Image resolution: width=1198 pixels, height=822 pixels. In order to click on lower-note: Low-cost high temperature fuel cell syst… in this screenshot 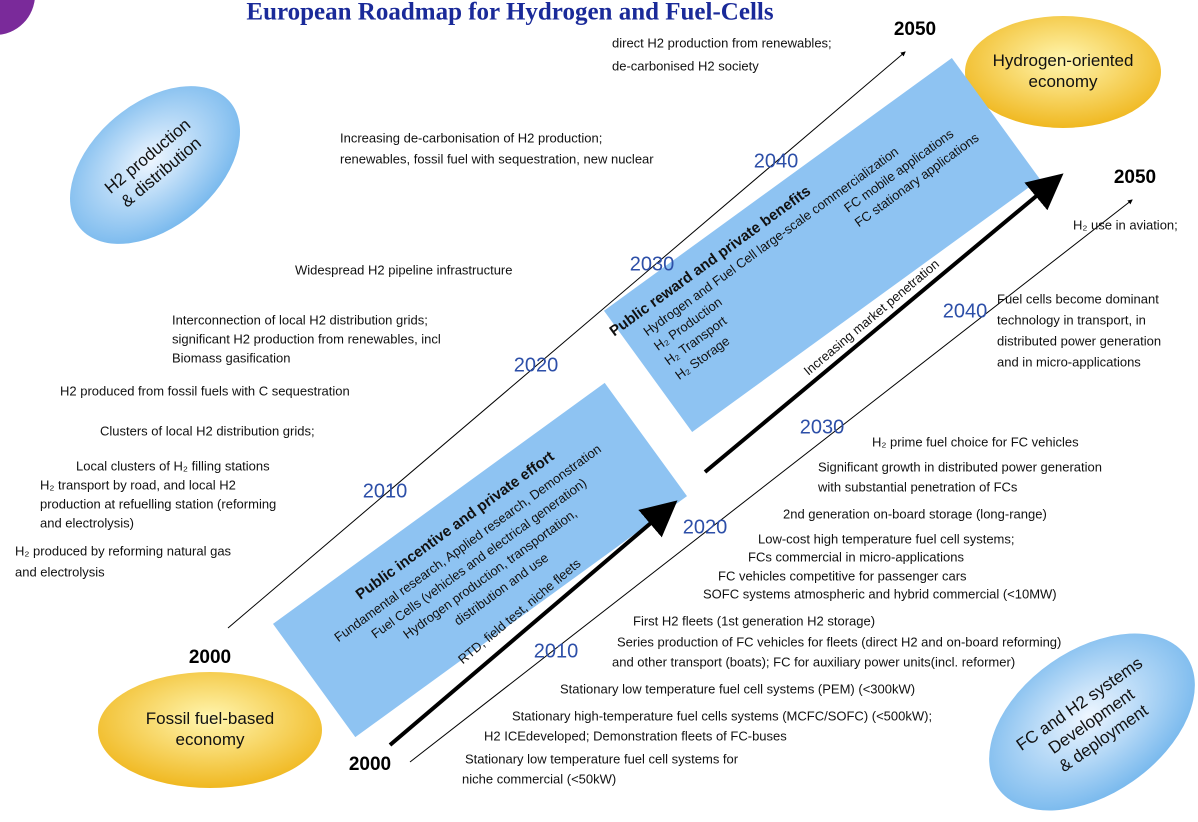, I will do `click(886, 538)`.